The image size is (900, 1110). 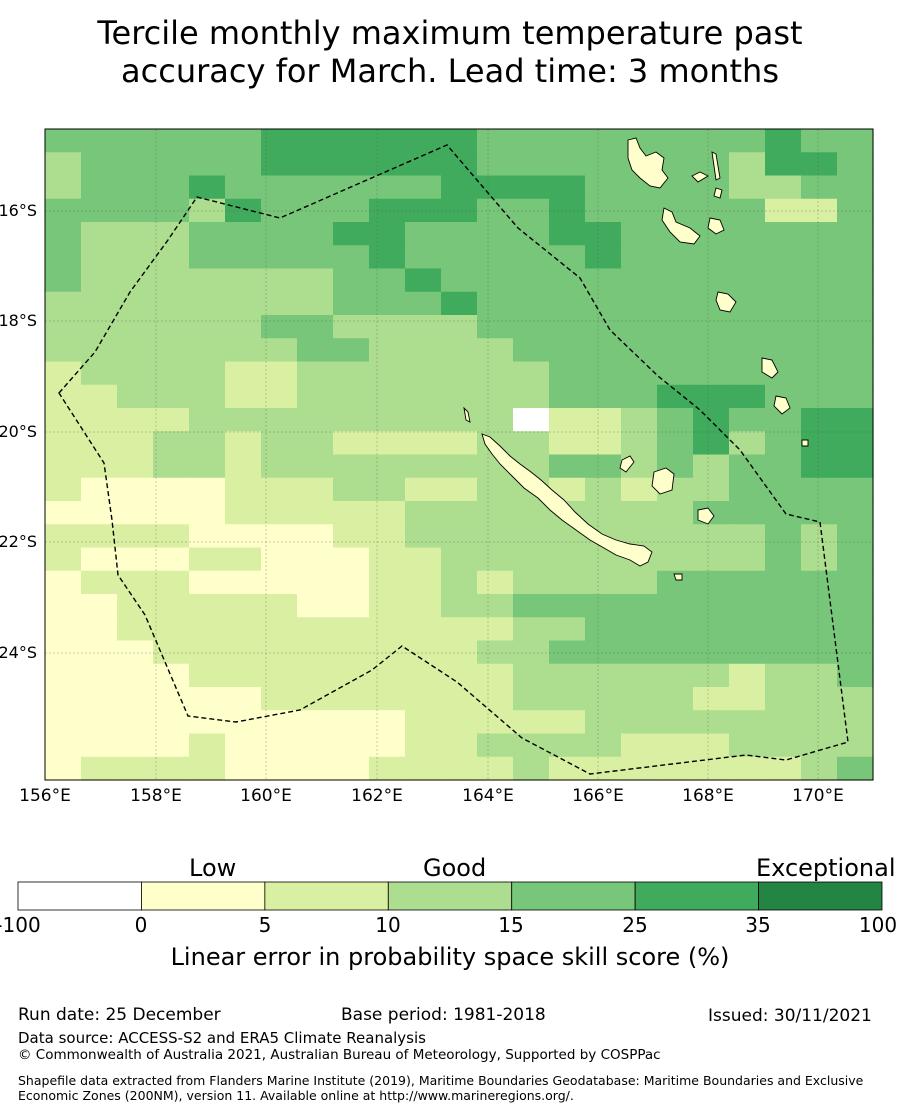 I want to click on lat-label-18s: 18°S, so click(x=18, y=320).